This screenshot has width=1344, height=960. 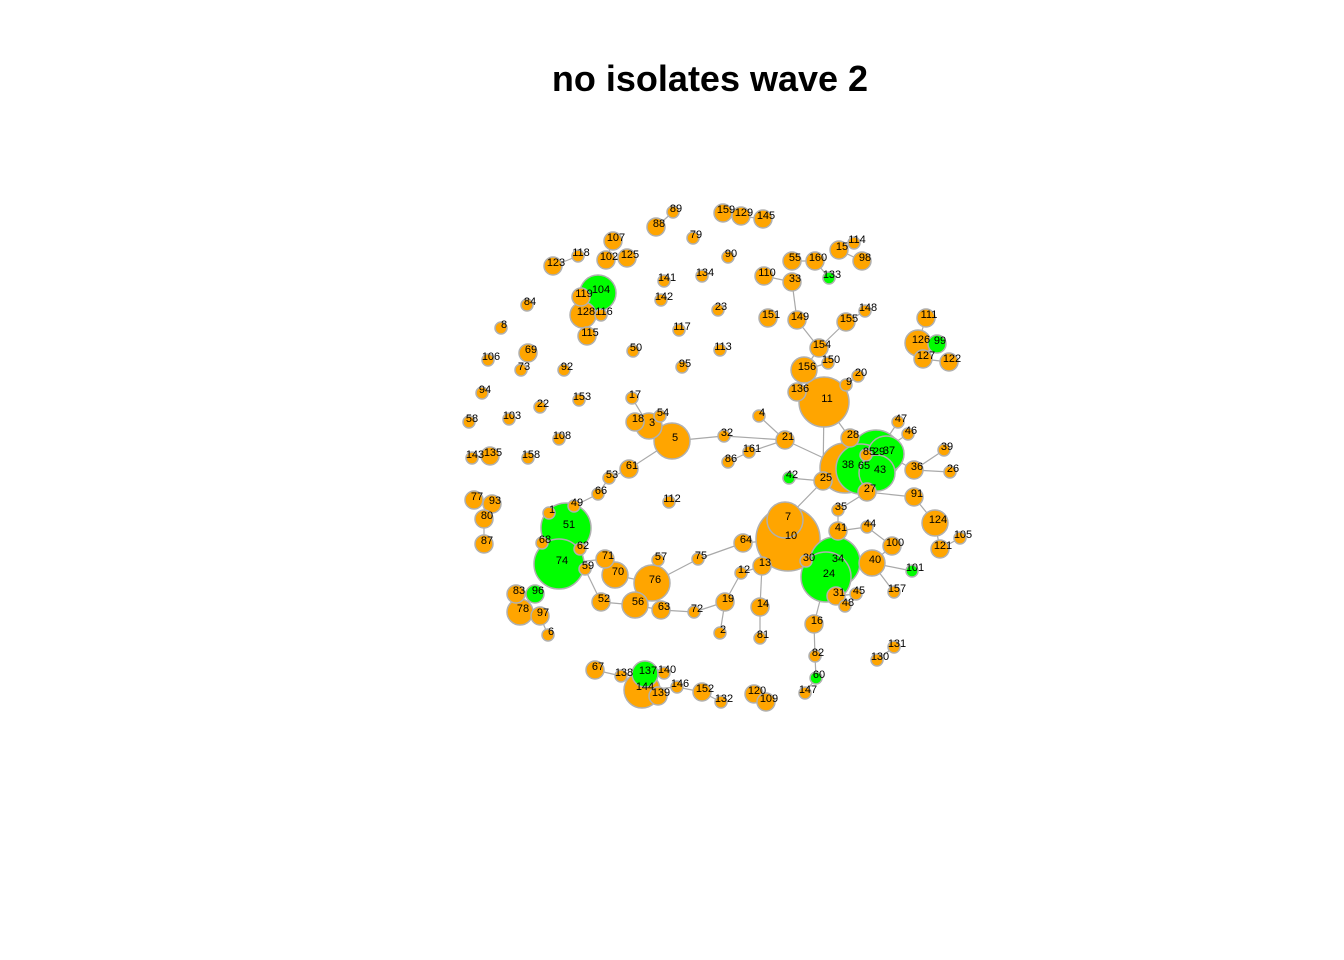 I want to click on node-label-64: 64, so click(x=746, y=540).